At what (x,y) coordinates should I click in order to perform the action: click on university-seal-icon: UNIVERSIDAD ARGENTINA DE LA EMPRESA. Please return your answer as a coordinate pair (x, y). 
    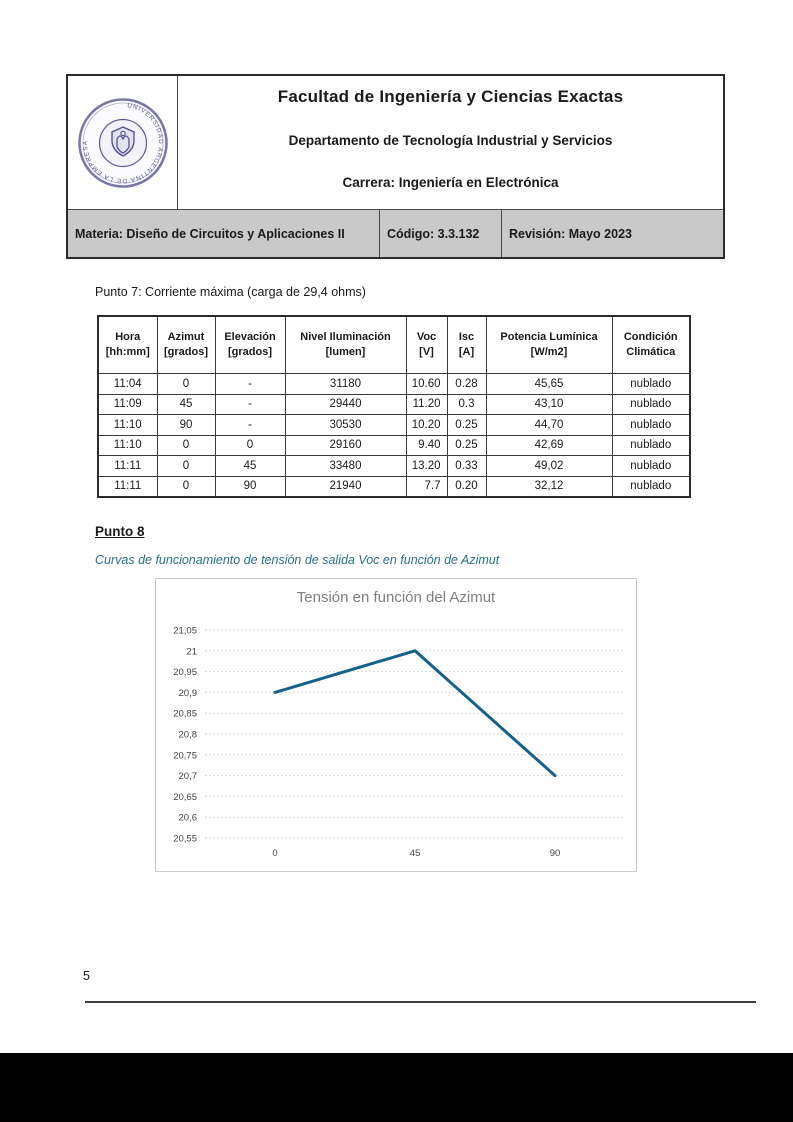
    Looking at the image, I should click on (122, 142).